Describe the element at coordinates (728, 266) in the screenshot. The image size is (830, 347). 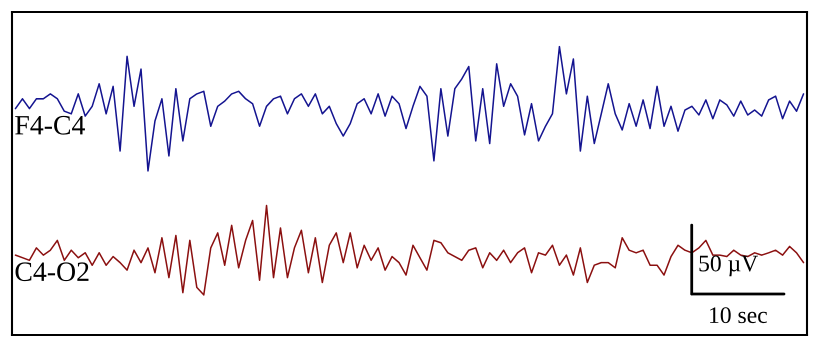
I see `annotation: 50 µV` at that location.